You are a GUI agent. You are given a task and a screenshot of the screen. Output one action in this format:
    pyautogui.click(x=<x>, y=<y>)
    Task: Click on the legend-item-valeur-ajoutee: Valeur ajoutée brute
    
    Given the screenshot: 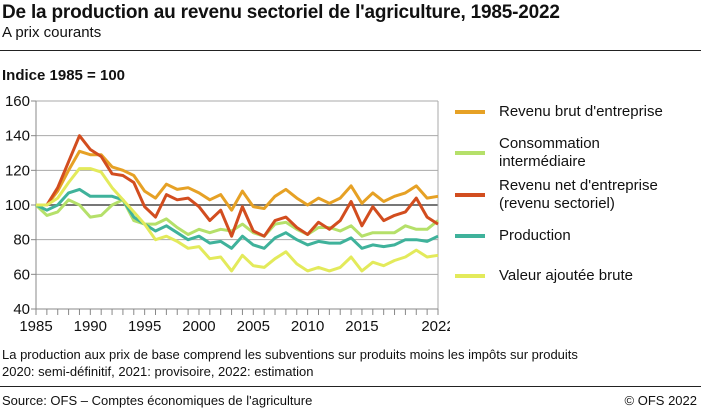 What is the action you would take?
    pyautogui.click(x=544, y=276)
    